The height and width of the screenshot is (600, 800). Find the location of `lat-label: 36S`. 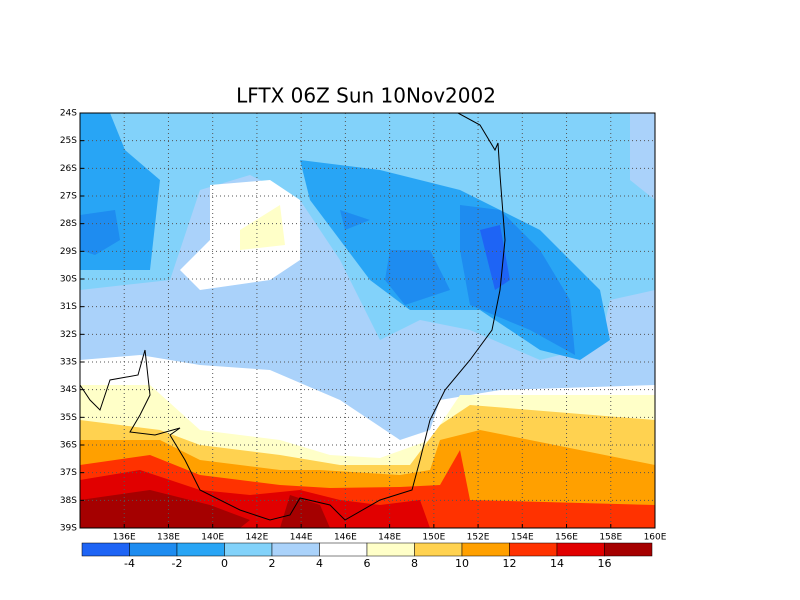

lat-label: 36S is located at coordinates (68, 446).